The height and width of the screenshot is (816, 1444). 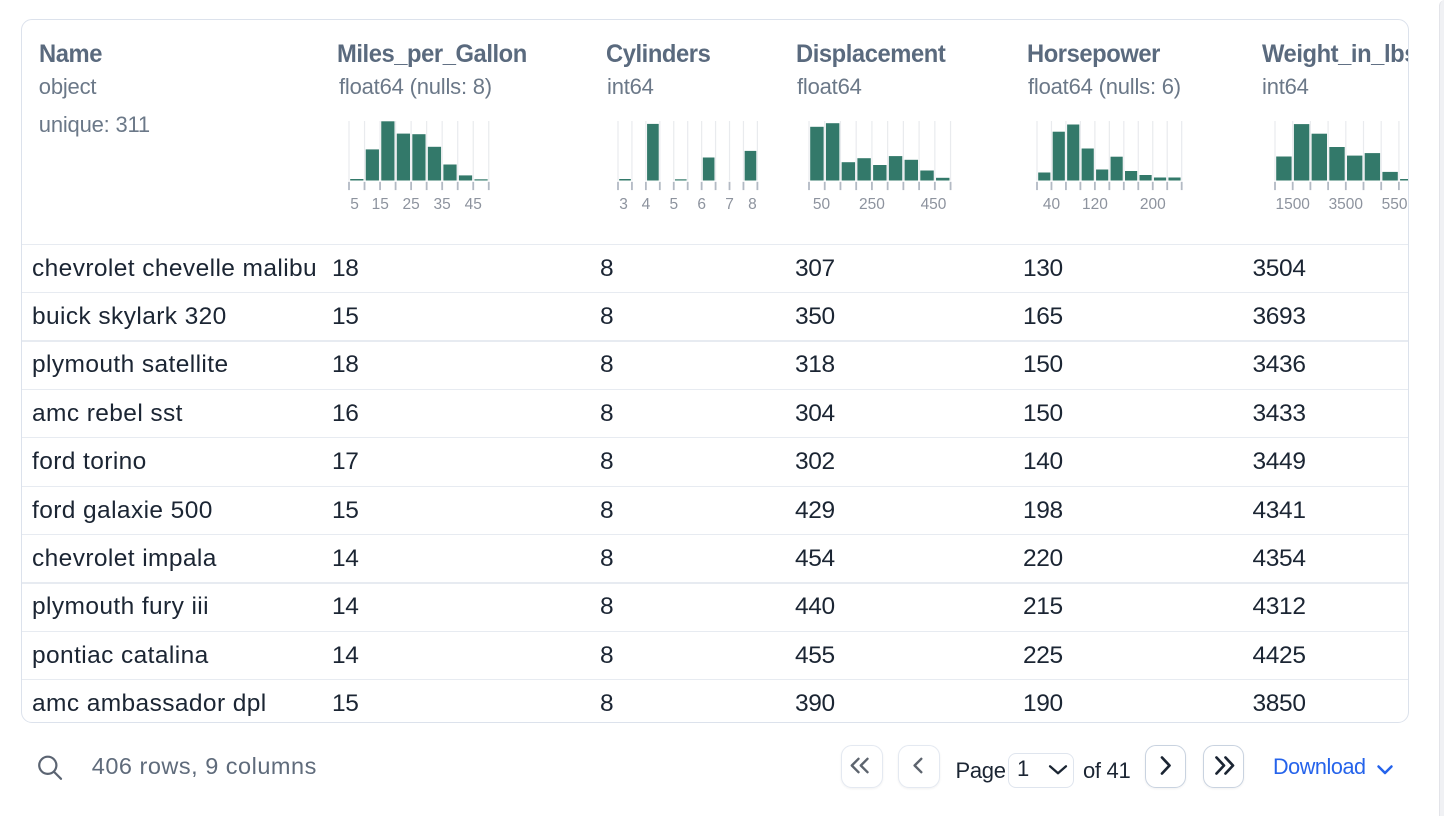 What do you see at coordinates (821, 203) in the screenshot?
I see `svg-text: 50` at bounding box center [821, 203].